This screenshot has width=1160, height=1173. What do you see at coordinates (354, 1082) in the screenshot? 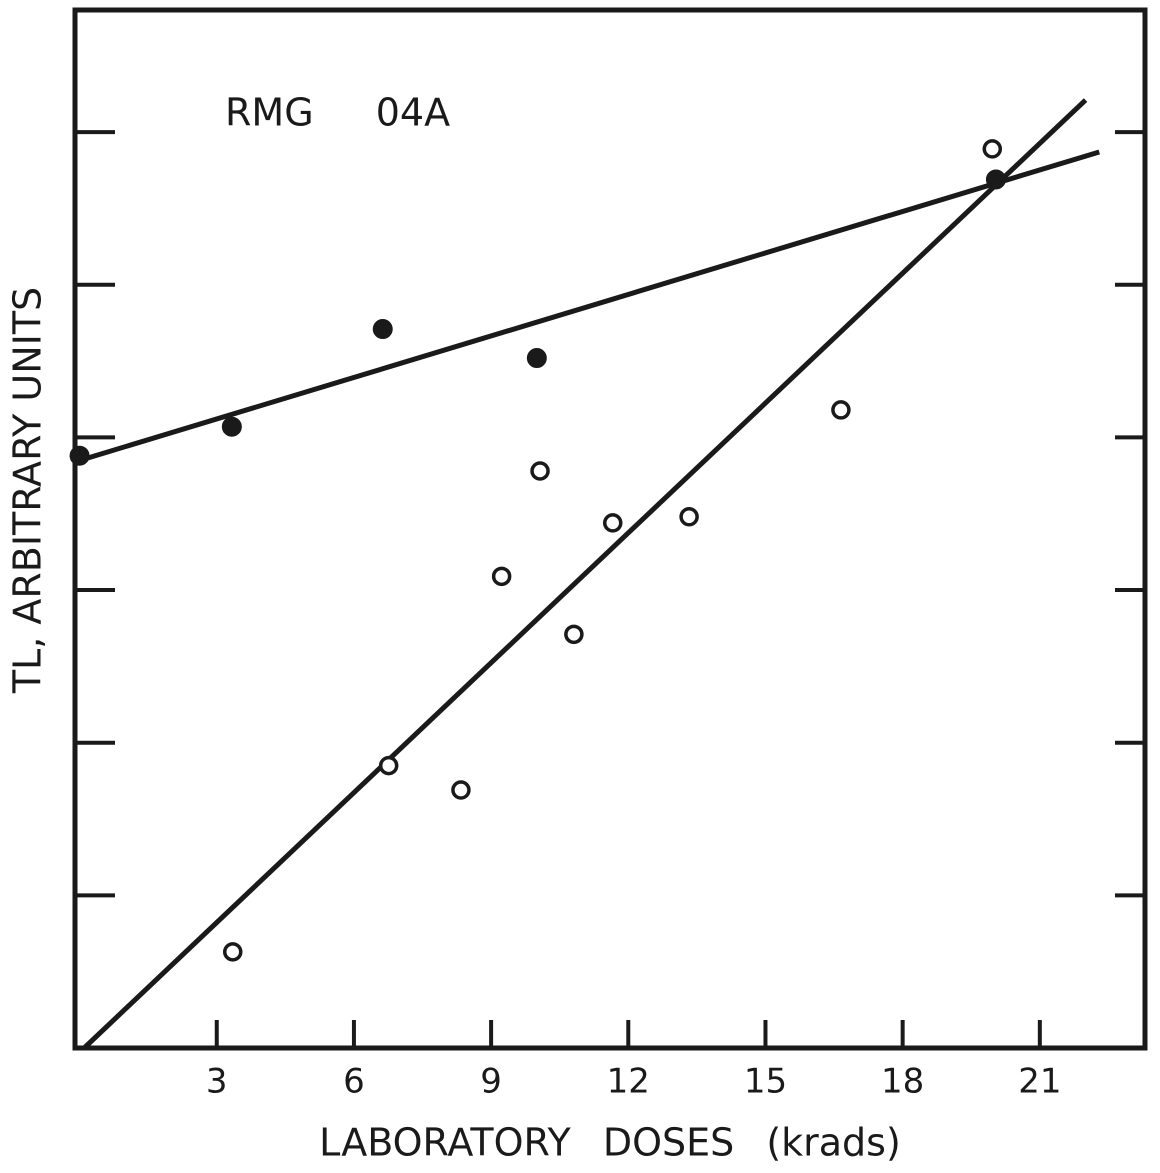
I see `x-tick-label: 6` at bounding box center [354, 1082].